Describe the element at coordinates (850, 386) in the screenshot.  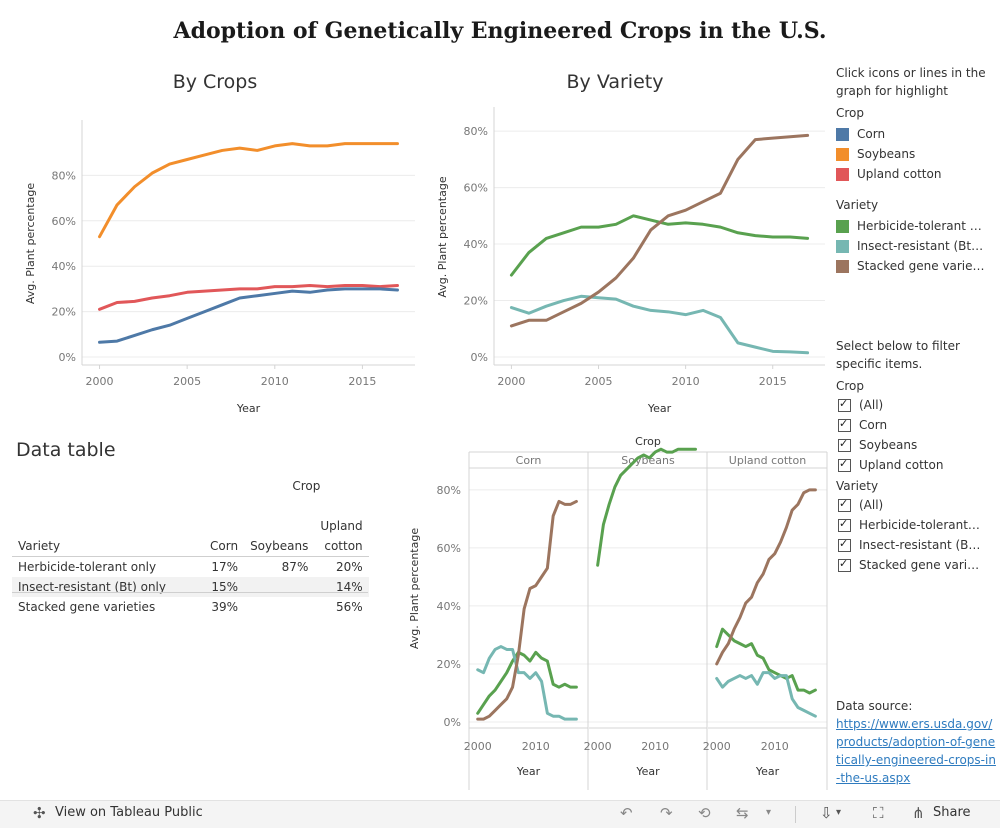
I see `filter-crop-heading: Crop` at that location.